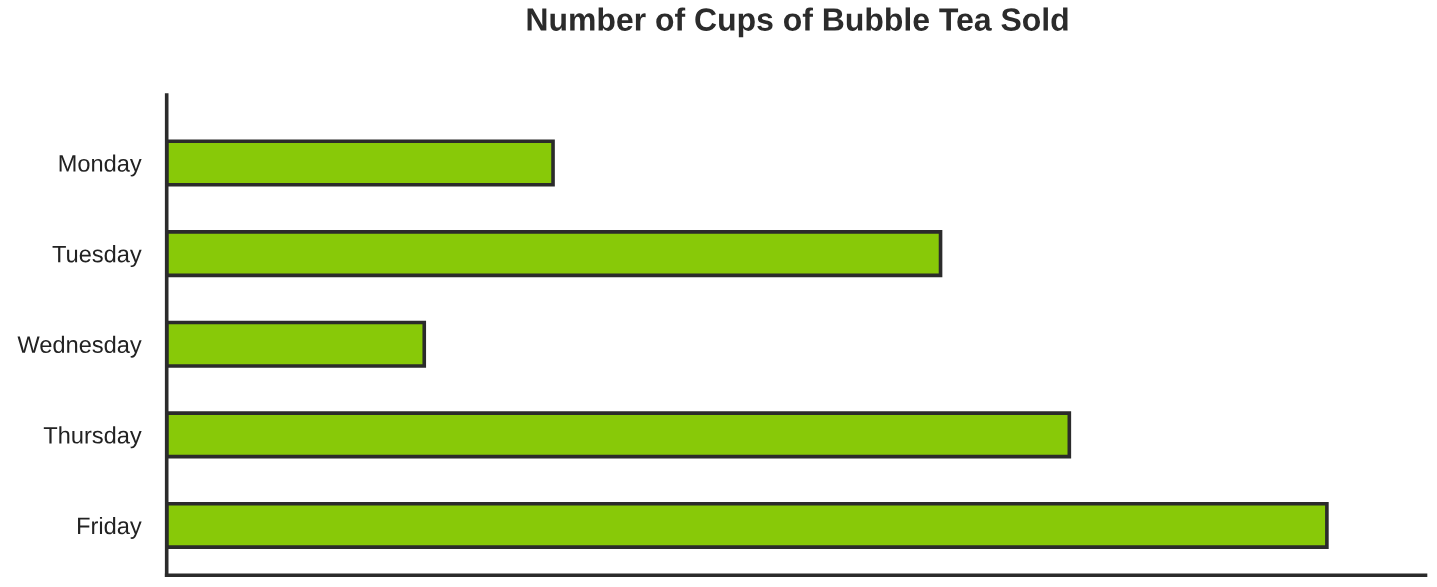 The width and height of the screenshot is (1437, 587). What do you see at coordinates (92, 437) in the screenshot?
I see `y-tick-label: Thursday` at bounding box center [92, 437].